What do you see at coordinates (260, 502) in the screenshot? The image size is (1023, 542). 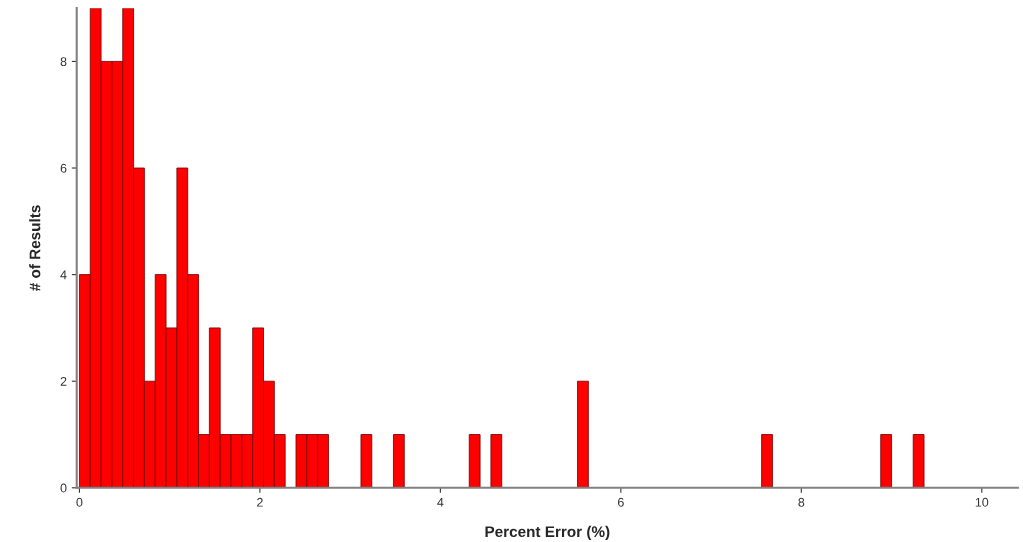 I see `x-tick-label: 2` at bounding box center [260, 502].